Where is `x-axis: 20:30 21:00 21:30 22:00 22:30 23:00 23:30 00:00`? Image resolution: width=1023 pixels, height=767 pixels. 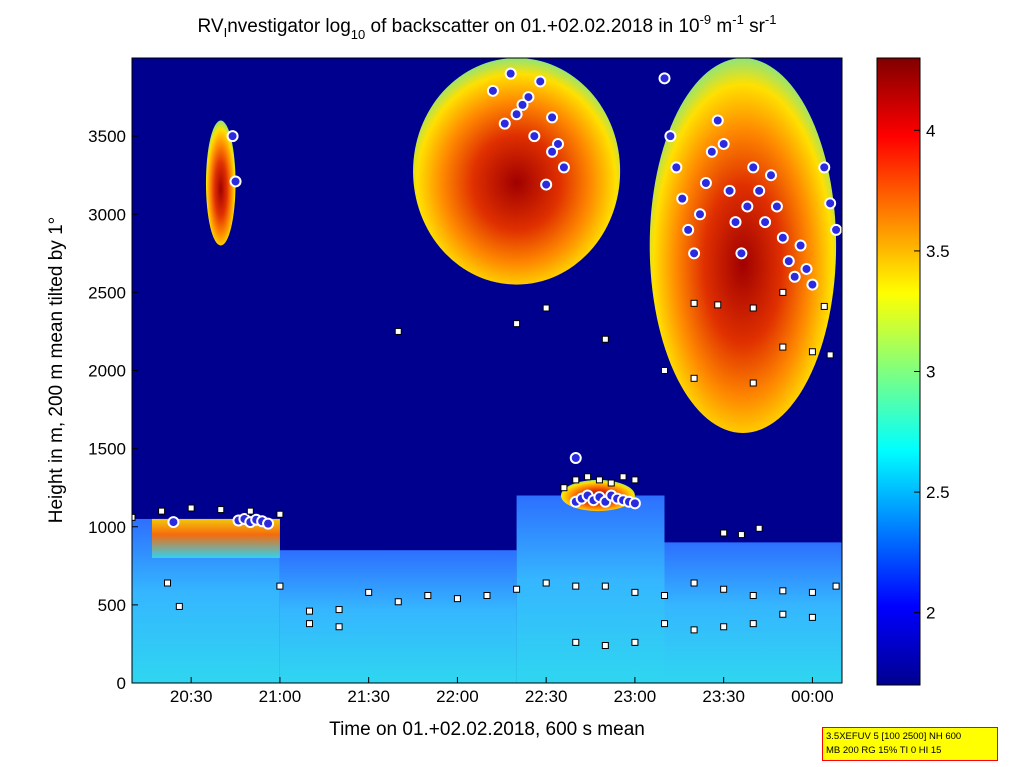 x-axis: 20:30 21:00 21:30 22:00 22:30 23:00 23:30 00:00 is located at coordinates (502, 691).